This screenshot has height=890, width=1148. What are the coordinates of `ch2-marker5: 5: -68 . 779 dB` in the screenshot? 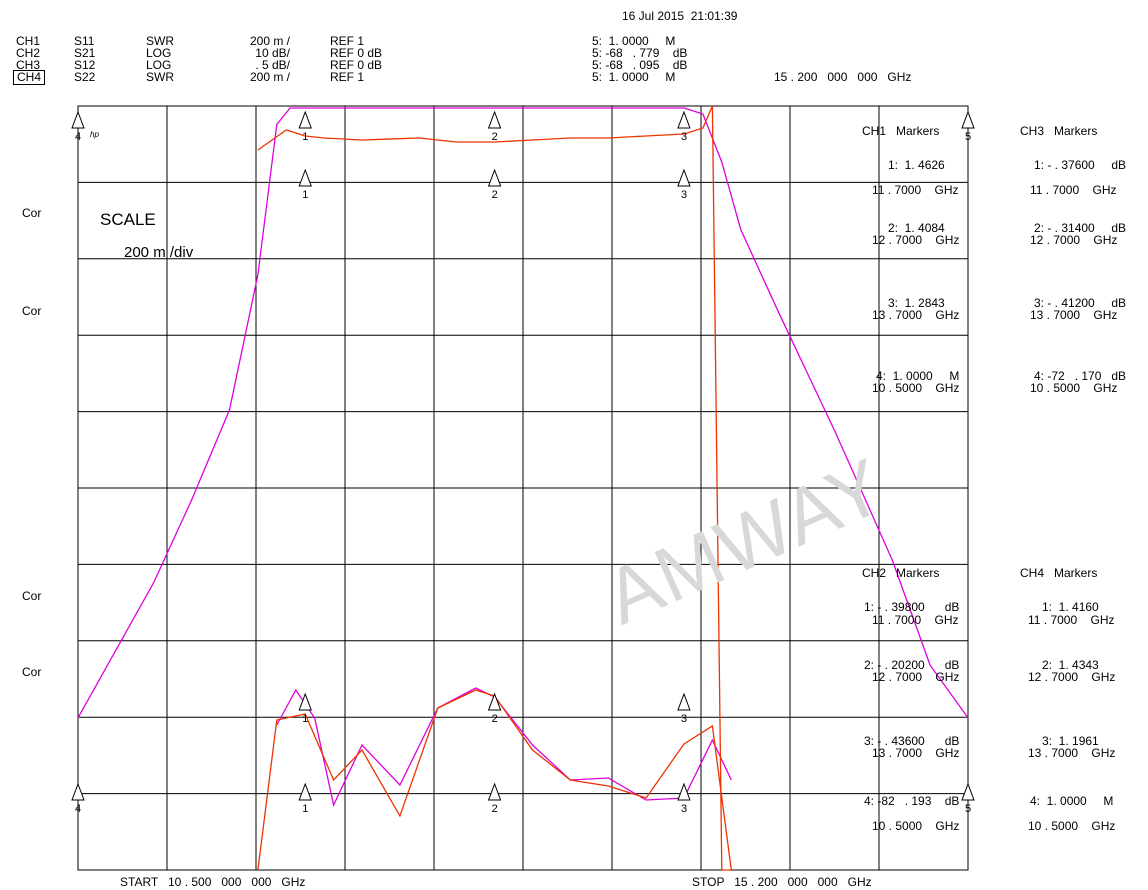 It's located at (640, 53).